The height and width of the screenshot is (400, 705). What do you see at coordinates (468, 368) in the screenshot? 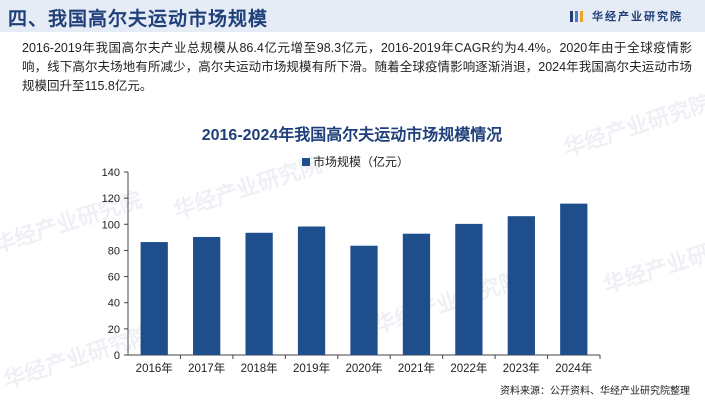
I see `x-tick-label: 2022年` at bounding box center [468, 368].